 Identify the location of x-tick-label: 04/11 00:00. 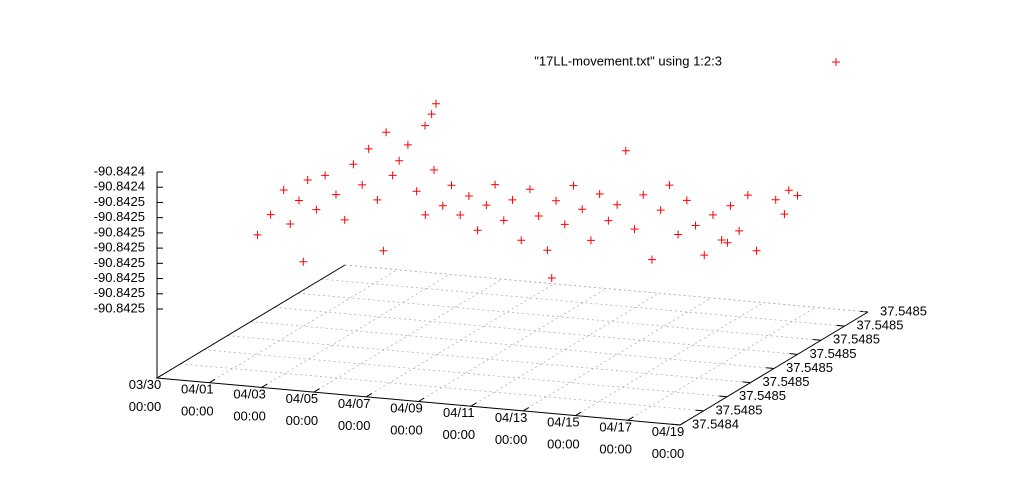
(459, 424).